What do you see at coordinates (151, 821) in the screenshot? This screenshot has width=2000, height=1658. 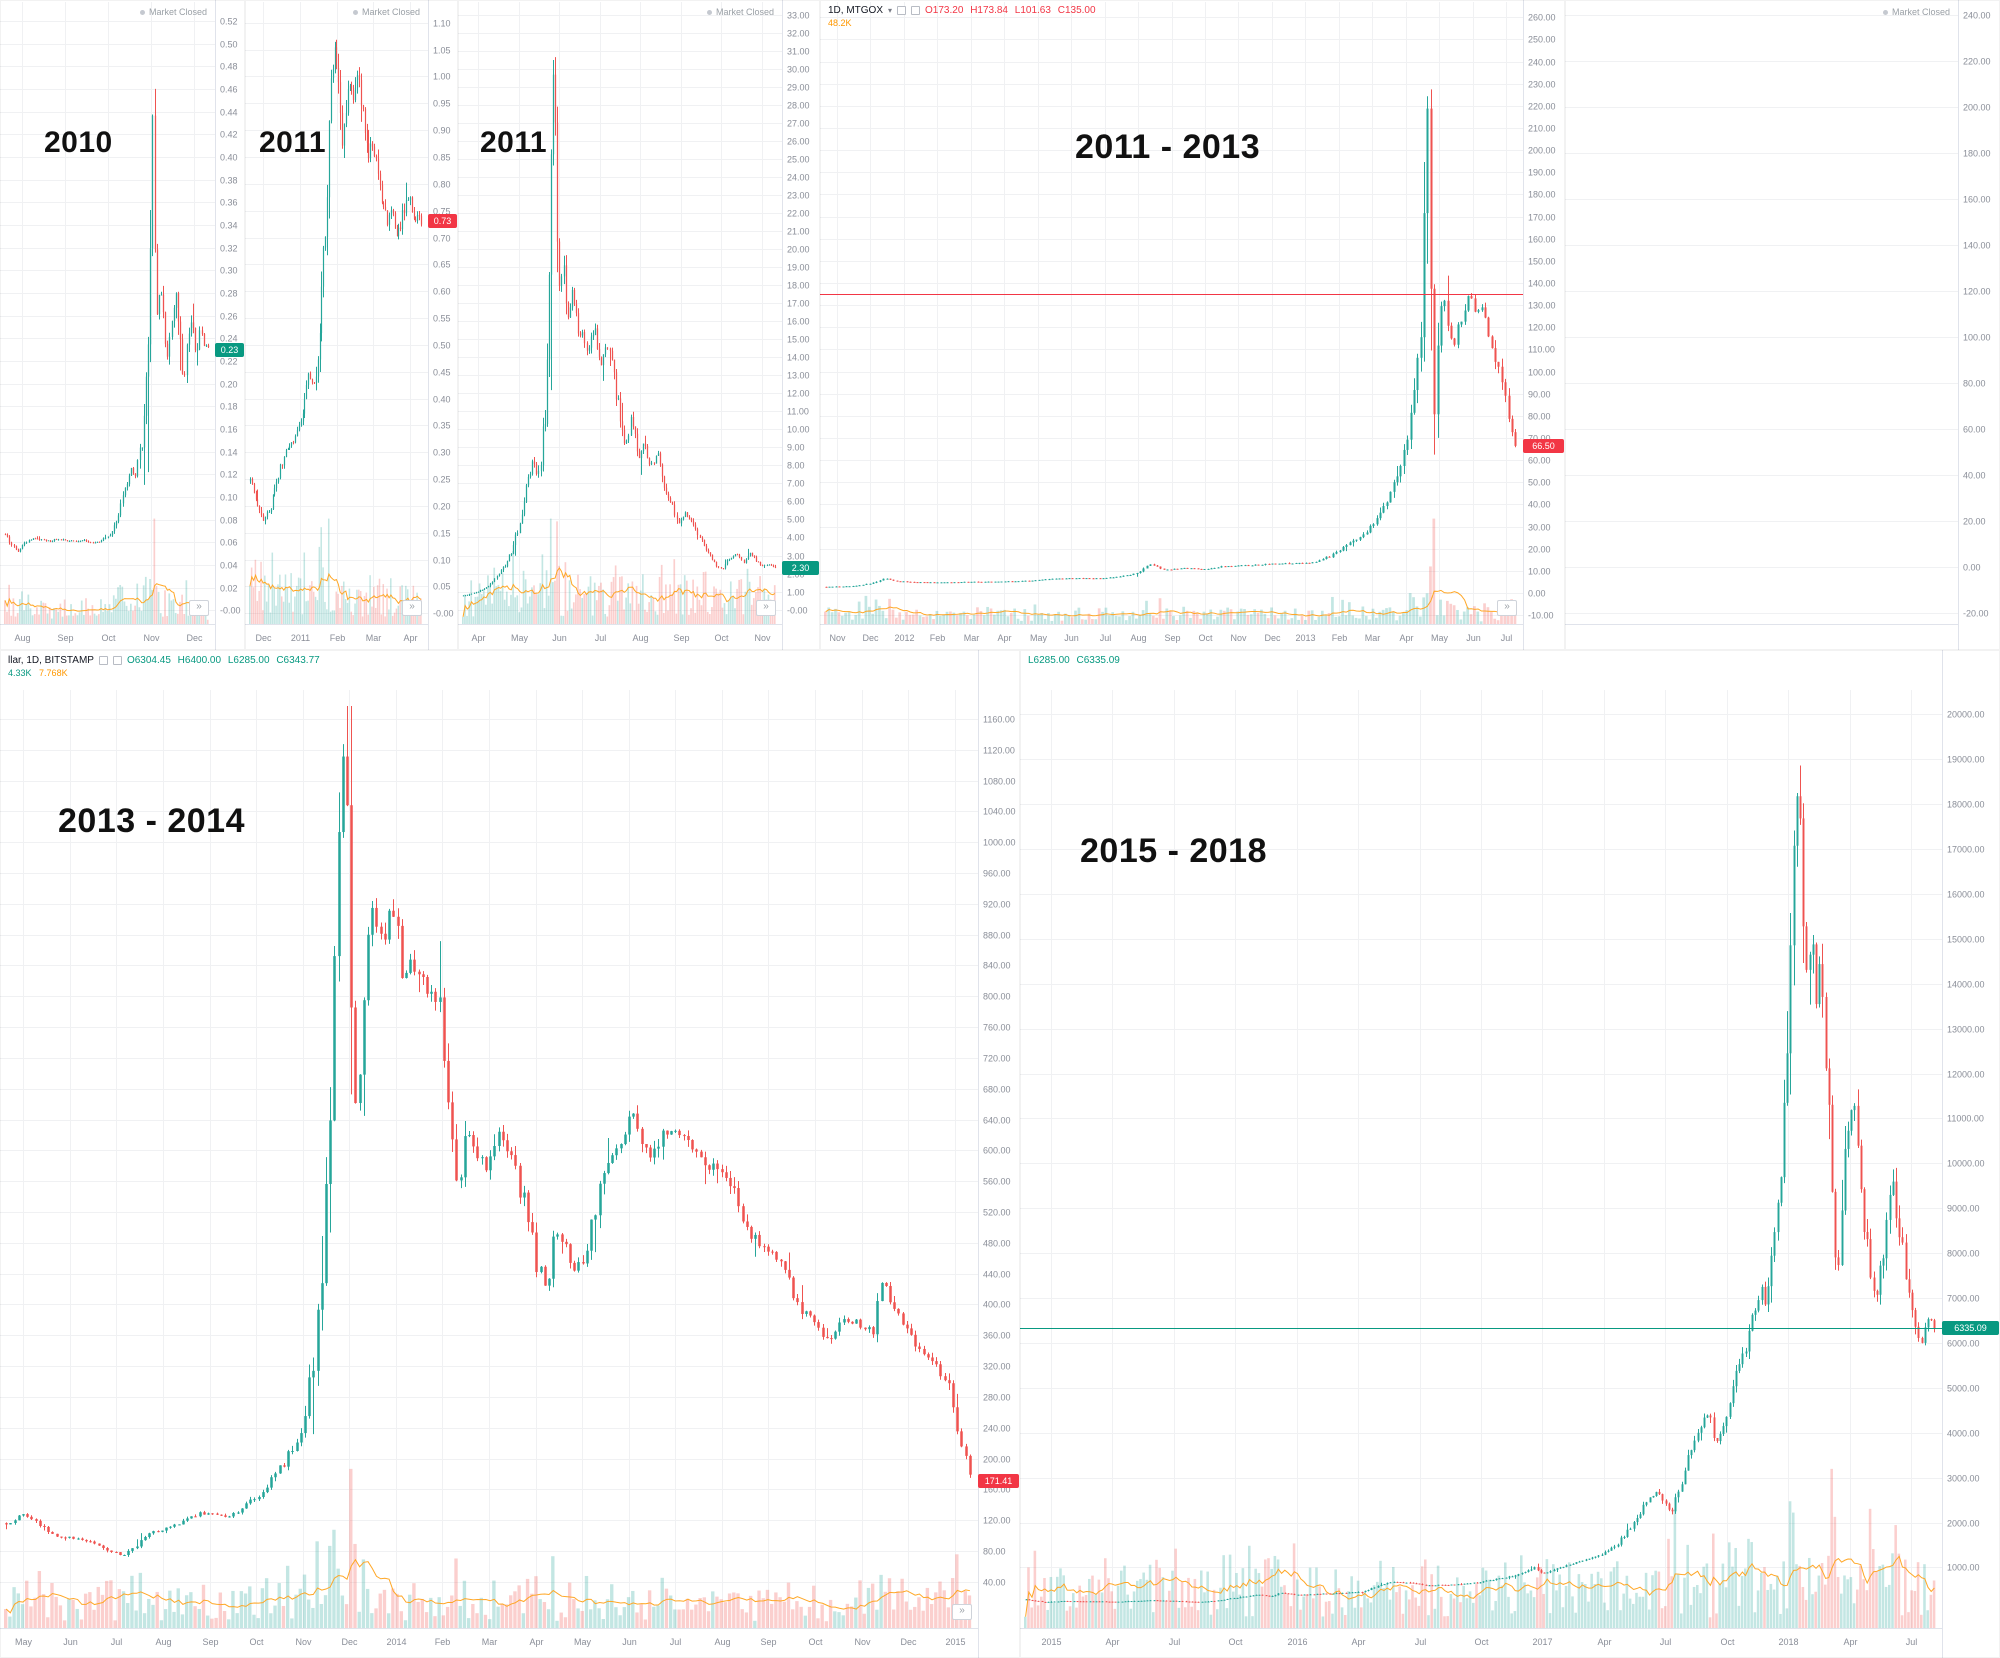 I see `era-title: 2013 - 2014` at bounding box center [151, 821].